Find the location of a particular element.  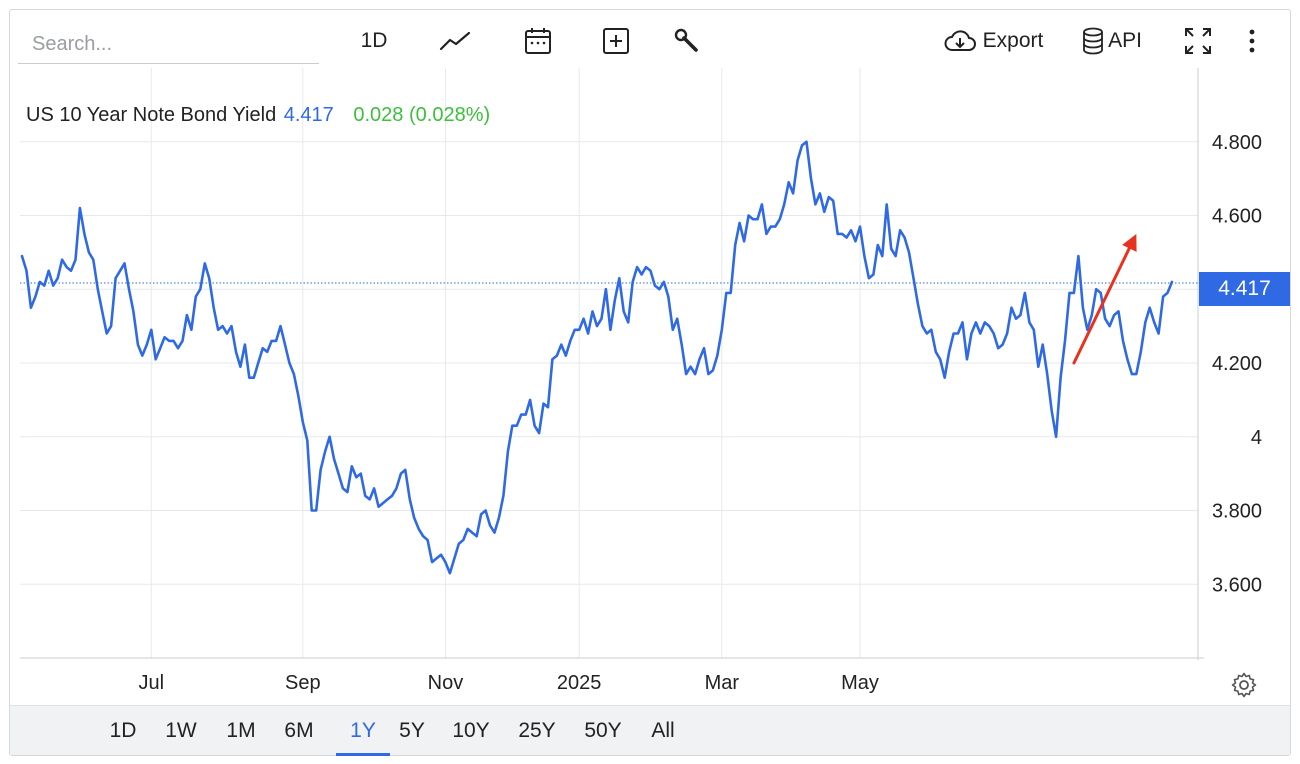

search-input is located at coordinates (167, 44).